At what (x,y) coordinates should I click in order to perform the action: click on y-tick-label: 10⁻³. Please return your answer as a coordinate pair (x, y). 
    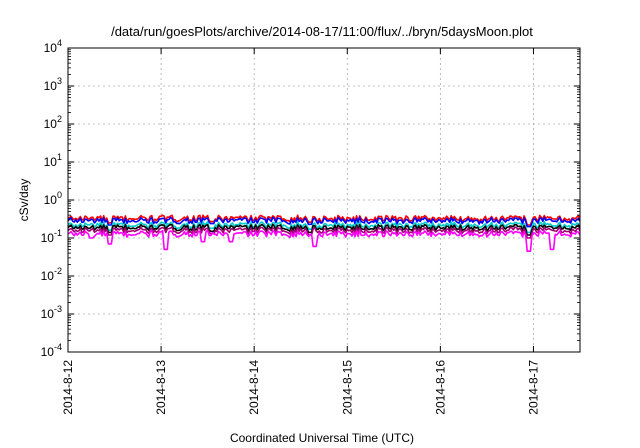
    Looking at the image, I should click on (51, 312).